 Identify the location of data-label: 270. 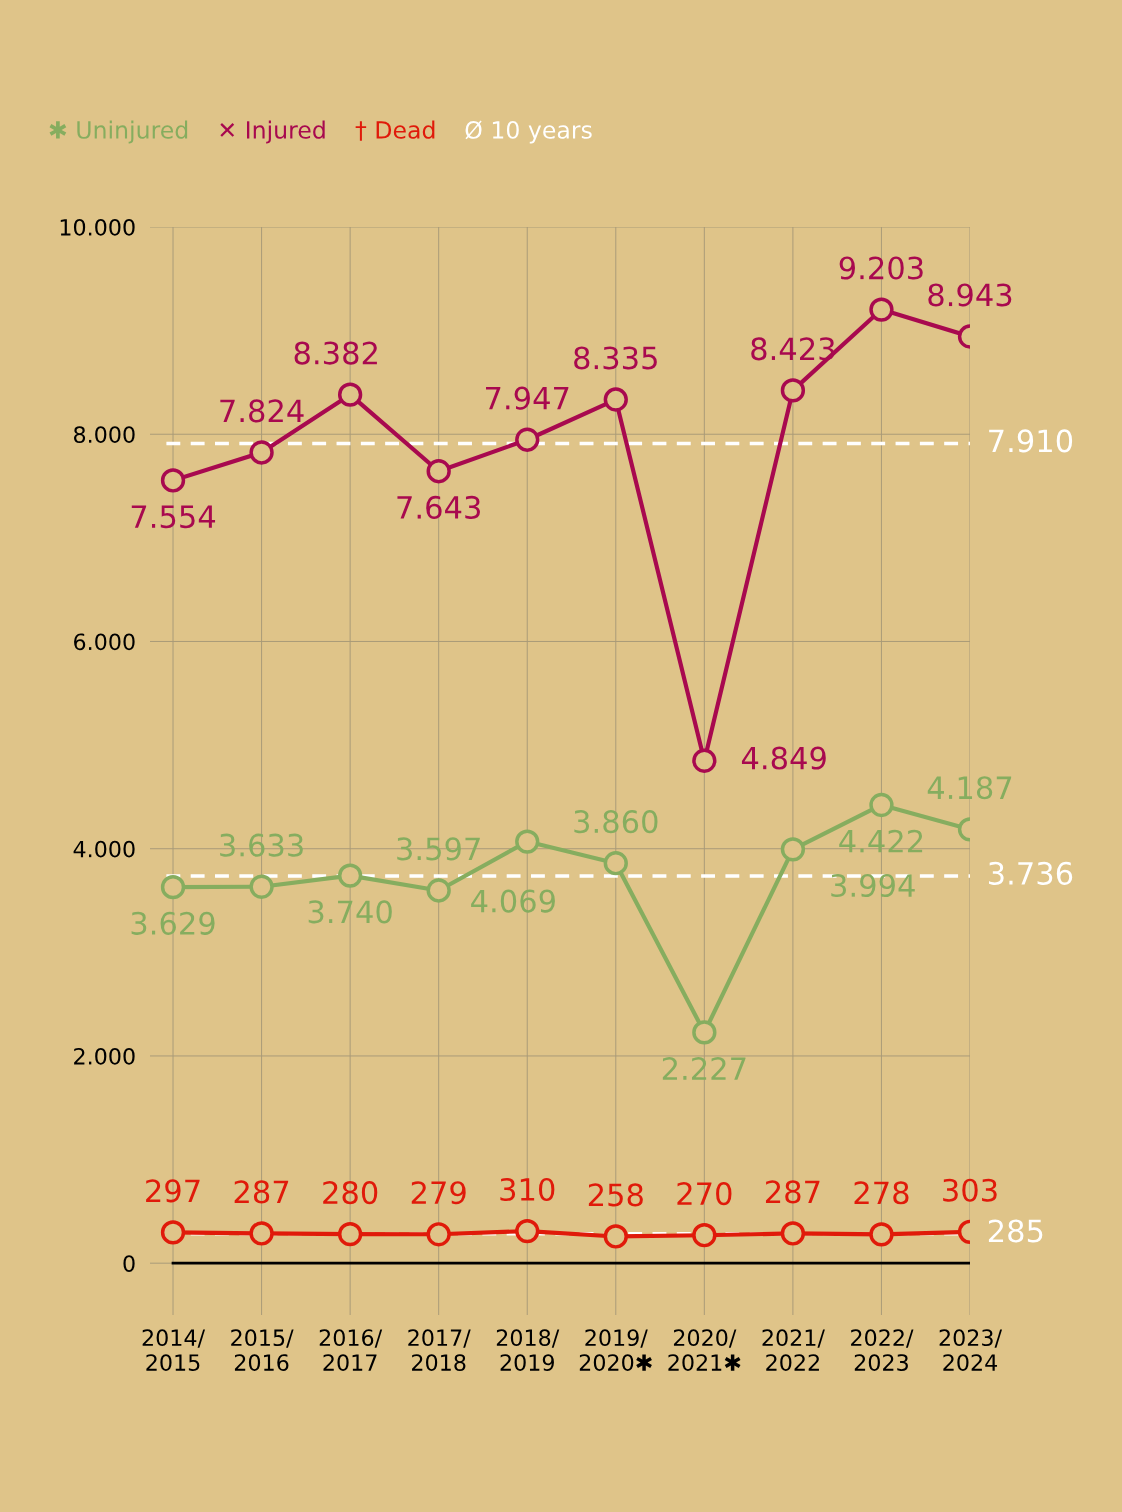
(704, 1194).